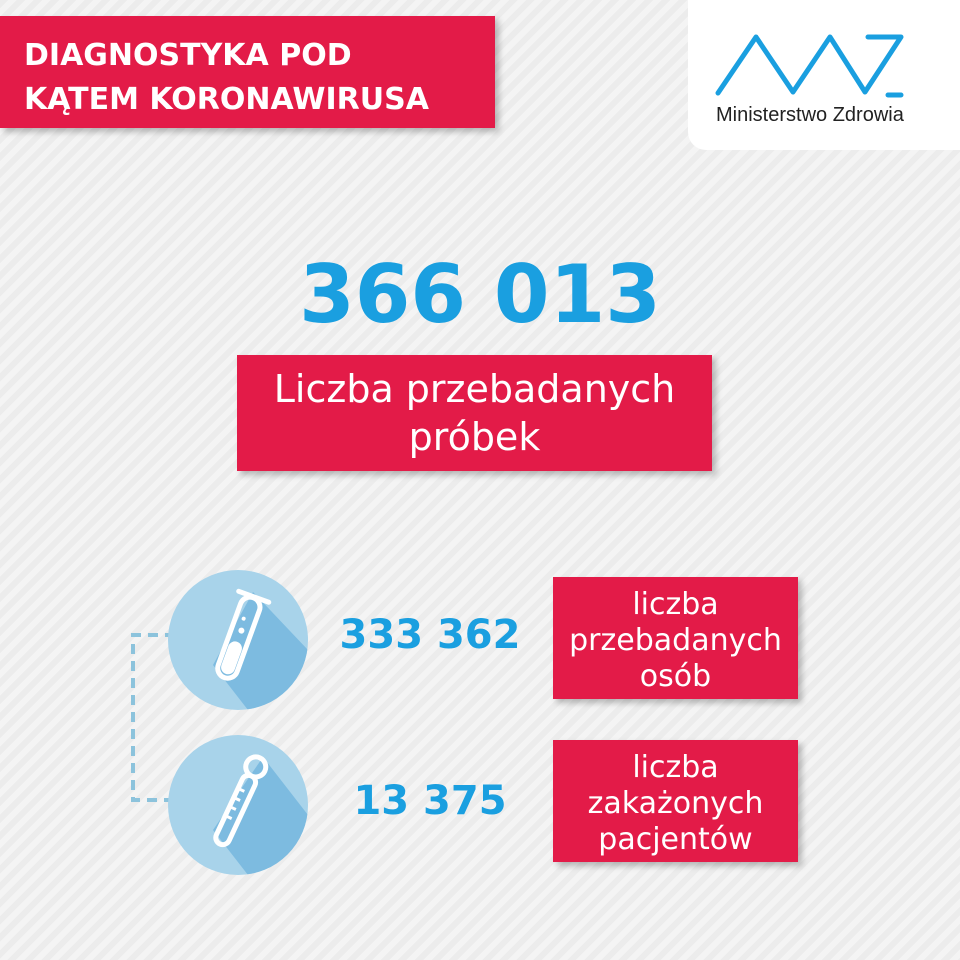 The image size is (960, 960). What do you see at coordinates (153, 717) in the screenshot?
I see `connector-line` at bounding box center [153, 717].